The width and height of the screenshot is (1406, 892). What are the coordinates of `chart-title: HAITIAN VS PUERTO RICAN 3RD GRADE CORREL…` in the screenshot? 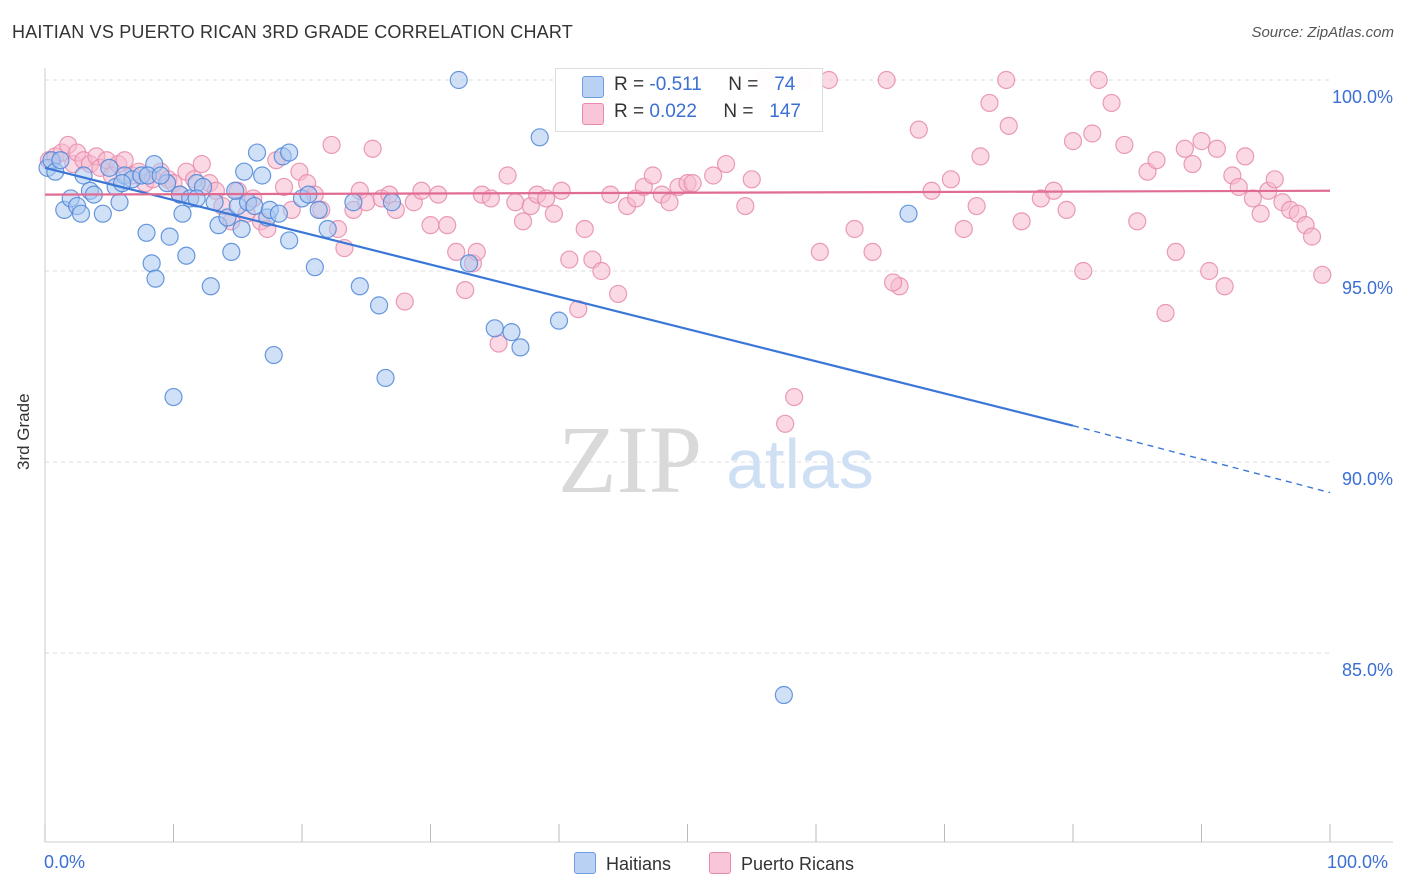 It's located at (292, 32).